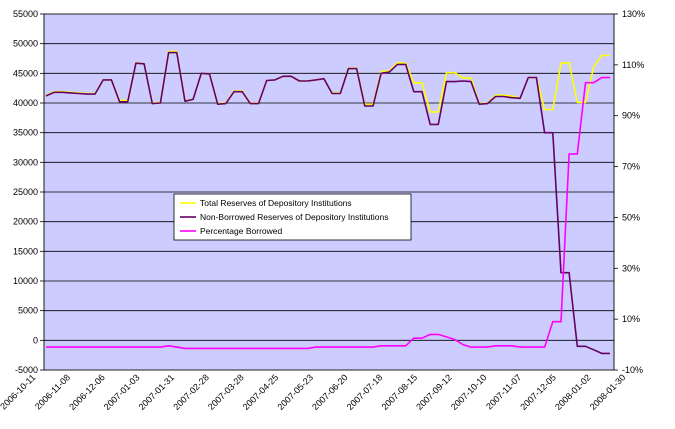  I want to click on y2-tick-label: 130%, so click(633, 14).